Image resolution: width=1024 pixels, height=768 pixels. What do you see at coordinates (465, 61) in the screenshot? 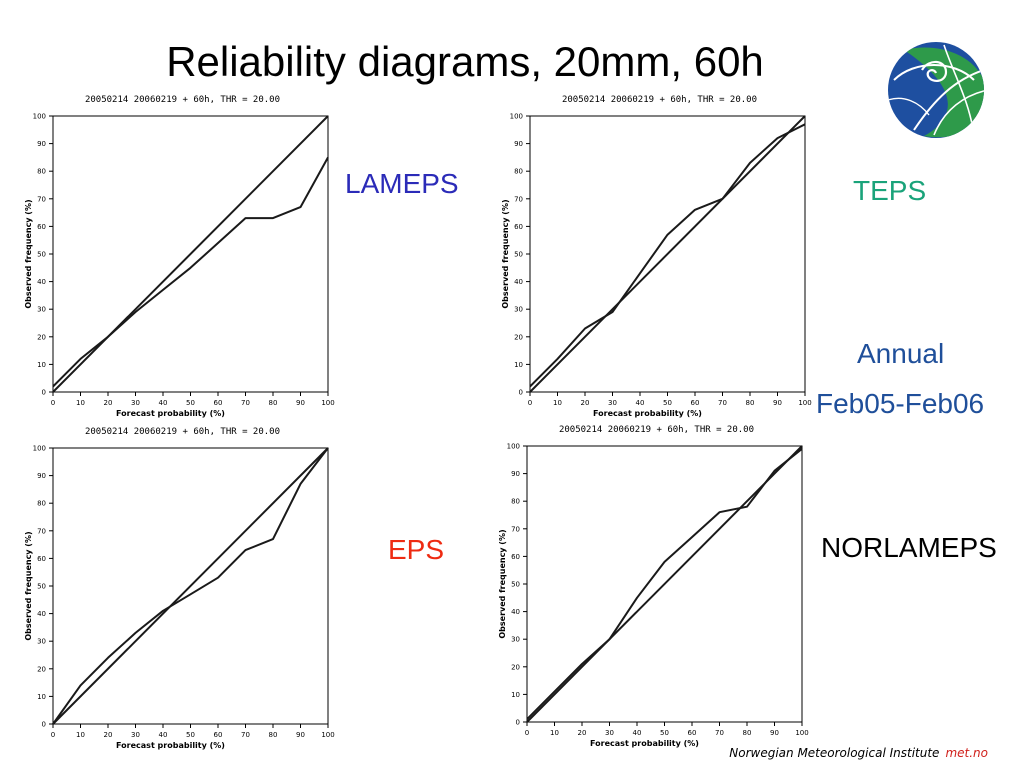
I see `slide-title: Reliability diagrams, 20mm, 60h` at bounding box center [465, 61].